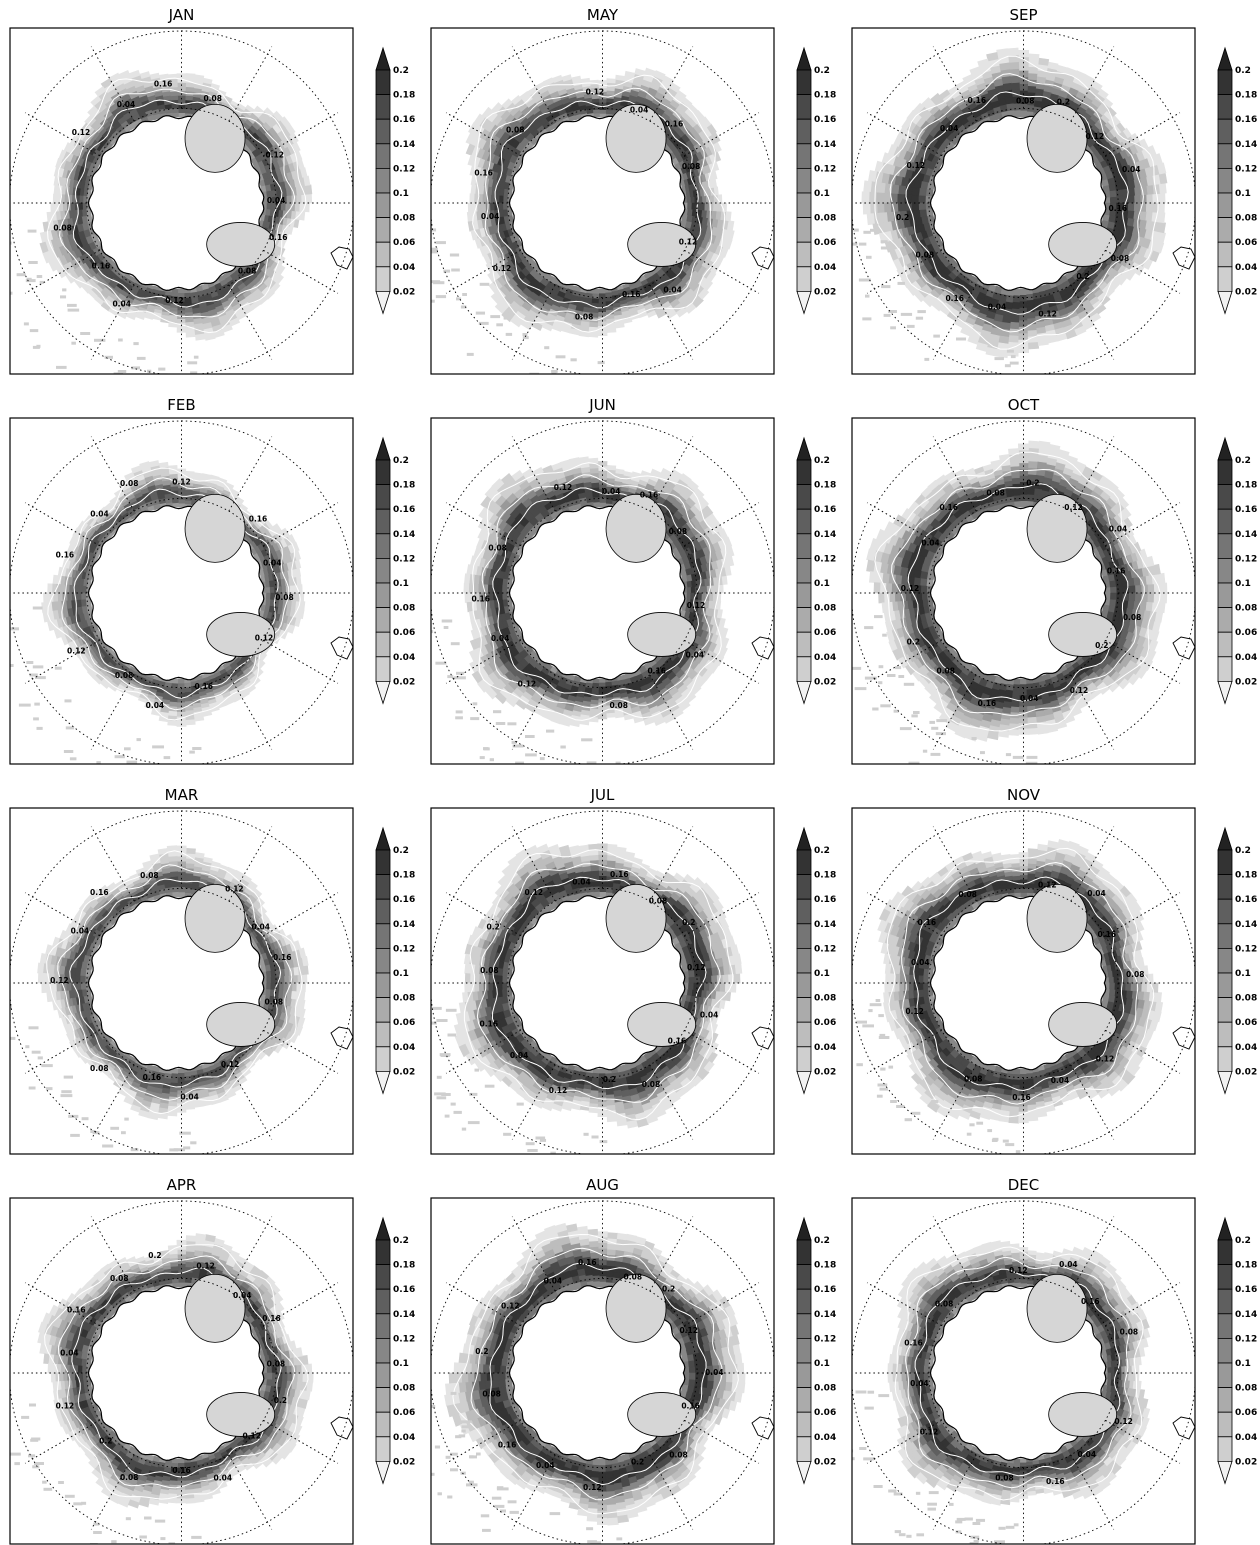 The image size is (1260, 1545). What do you see at coordinates (404, 219) in the screenshot?
I see `colorbar-tick-label: 0.08` at bounding box center [404, 219].